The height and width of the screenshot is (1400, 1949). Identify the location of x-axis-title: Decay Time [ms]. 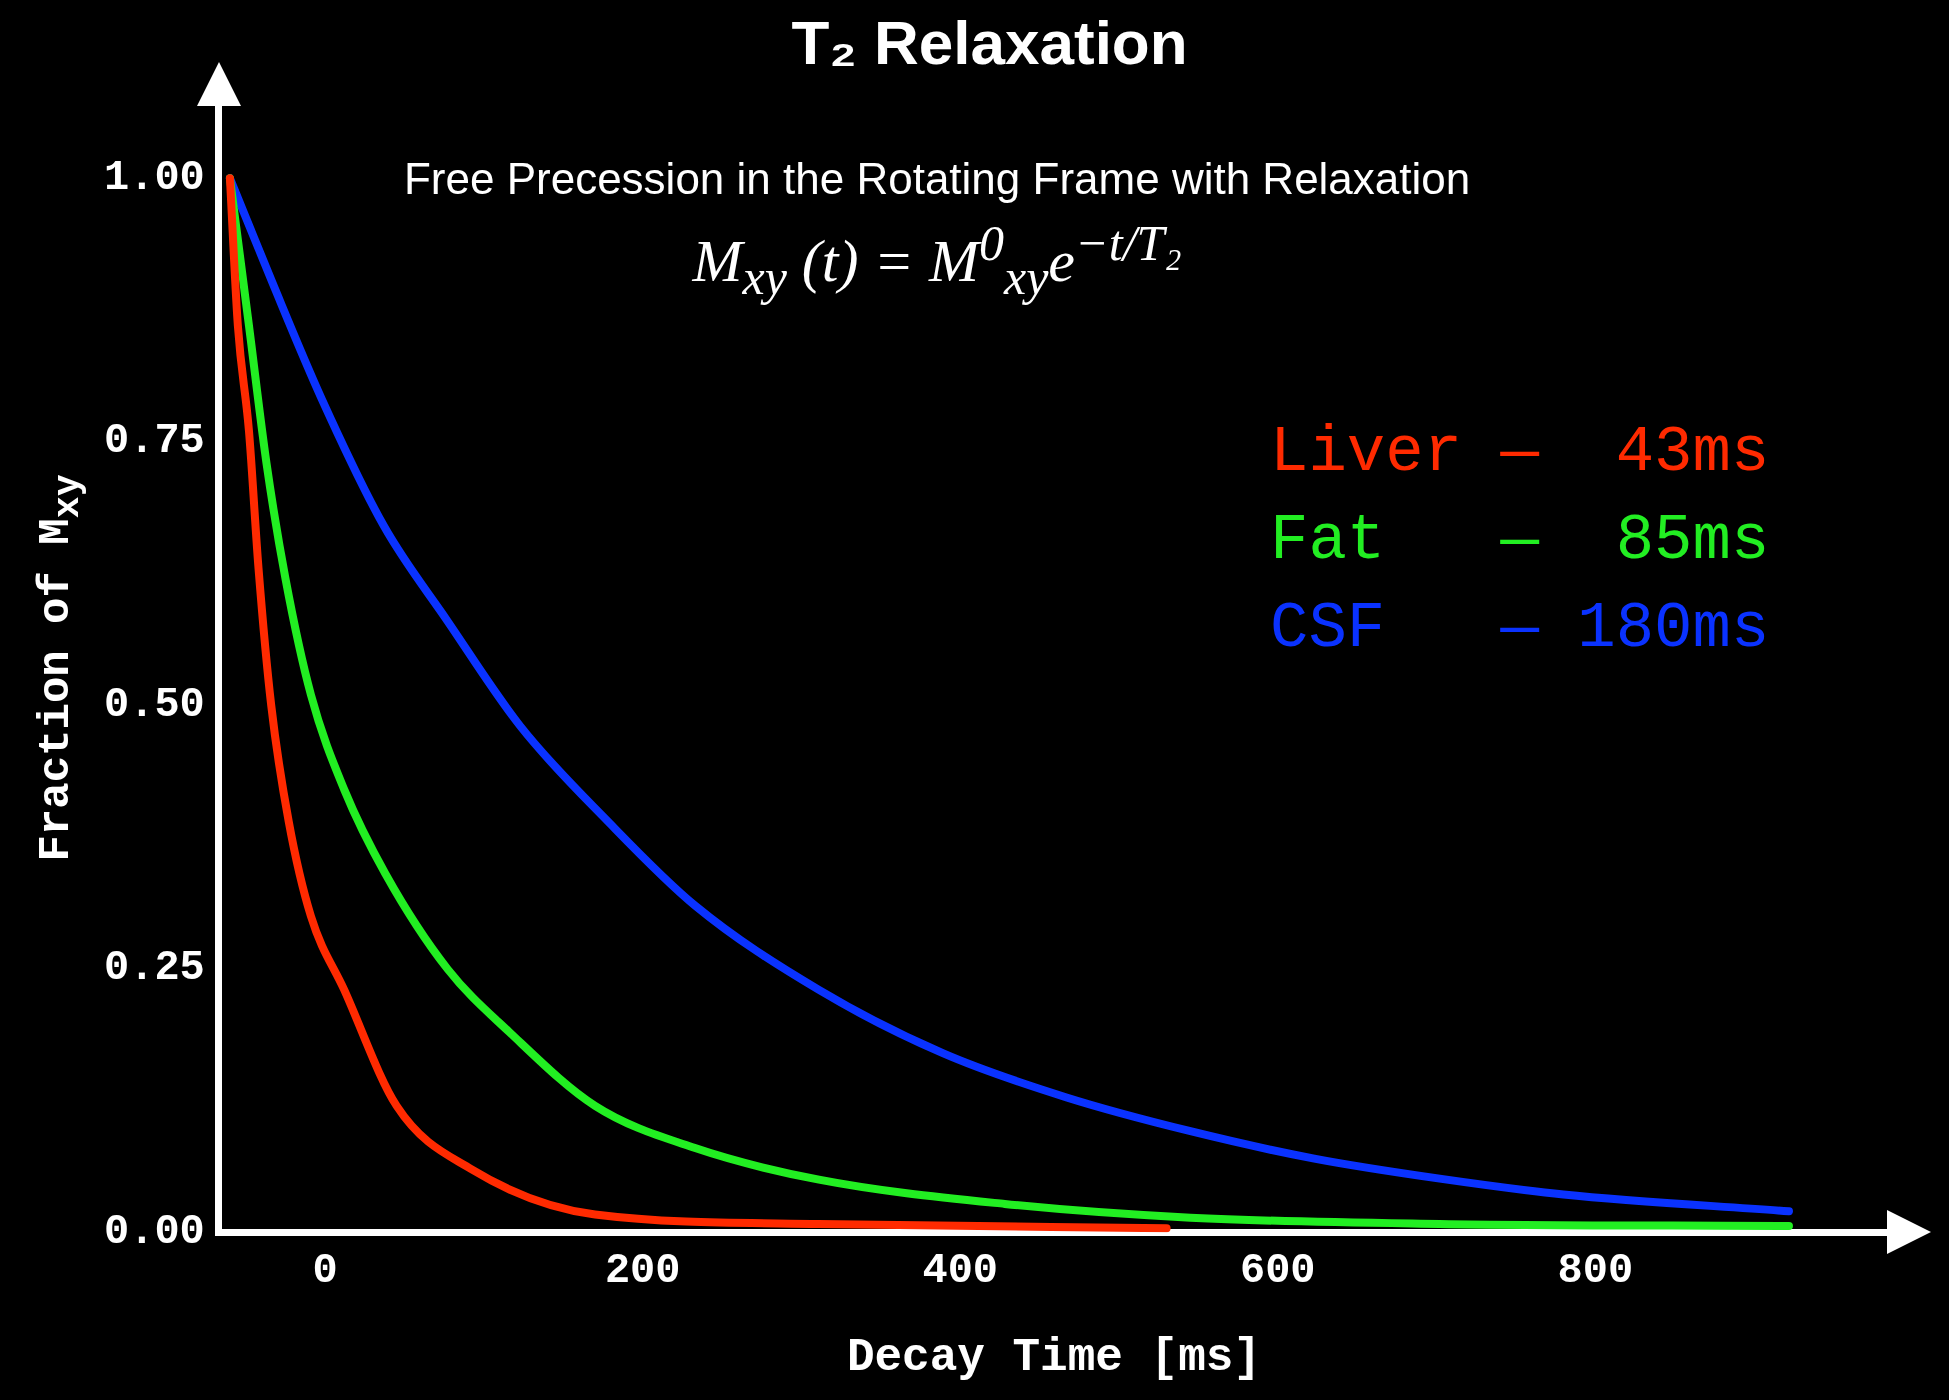
(1053, 1357).